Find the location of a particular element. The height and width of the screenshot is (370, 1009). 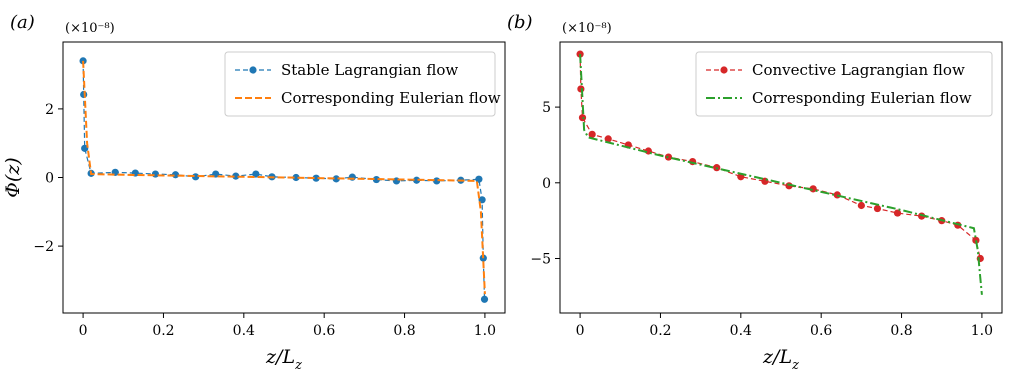

legend-item: Stable Lagrangian flow is located at coordinates (346, 70).